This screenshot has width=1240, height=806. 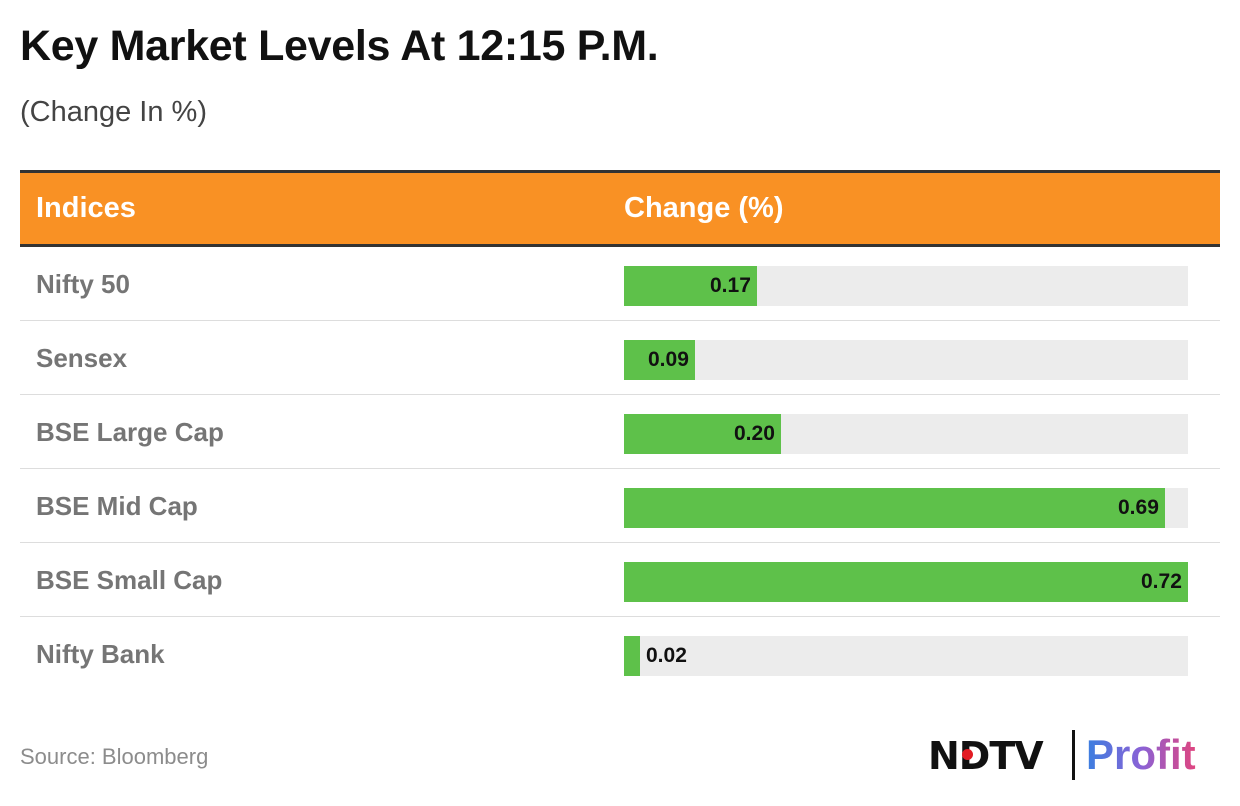 I want to click on table-top-rule, so click(x=620, y=171).